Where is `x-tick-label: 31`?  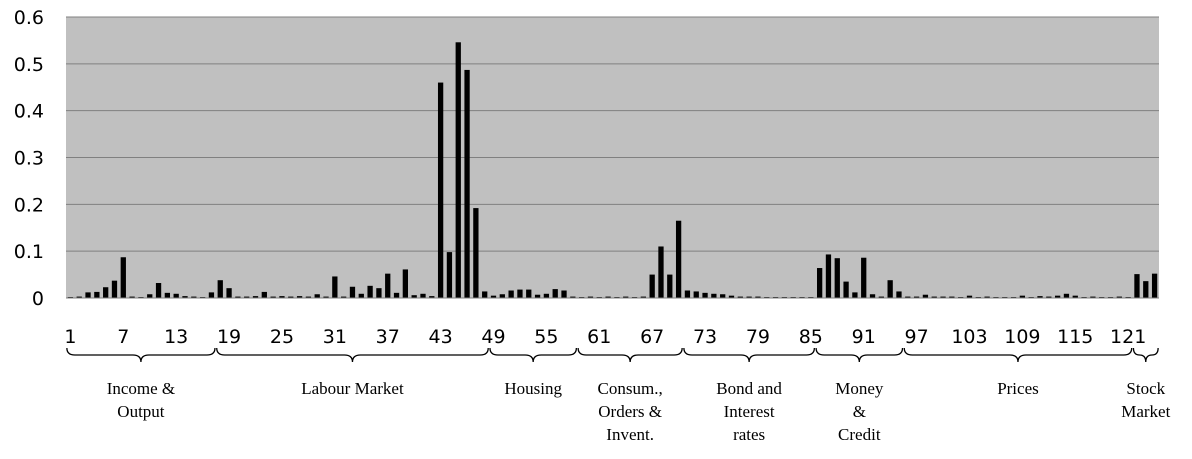
x-tick-label: 31 is located at coordinates (335, 337).